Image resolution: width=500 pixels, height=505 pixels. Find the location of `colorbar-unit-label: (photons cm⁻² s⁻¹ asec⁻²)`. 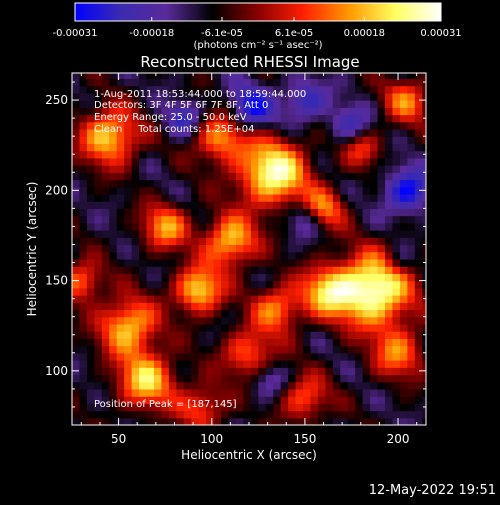

colorbar-unit-label: (photons cm⁻² s⁻¹ asec⁻²) is located at coordinates (257, 45).